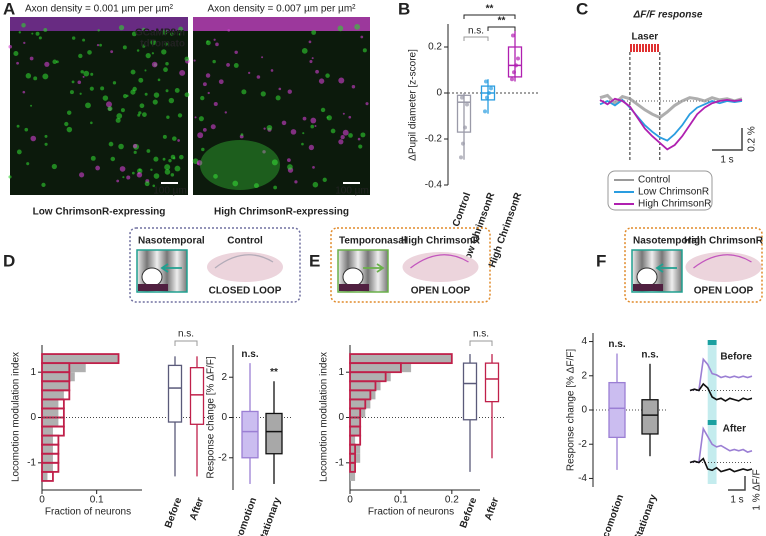 The image size is (766, 536). What do you see at coordinates (673, 192) in the screenshot?
I see `legend-label: Low ChrimsonR` at bounding box center [673, 192].